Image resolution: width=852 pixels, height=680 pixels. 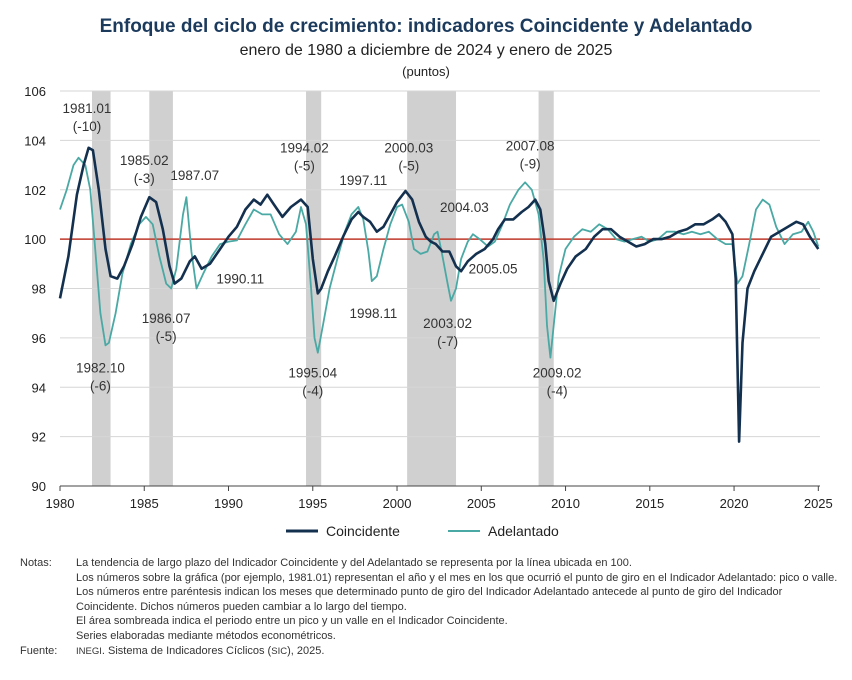 I want to click on annotation-2003.02: 2003.02 (-7), so click(x=447, y=332).